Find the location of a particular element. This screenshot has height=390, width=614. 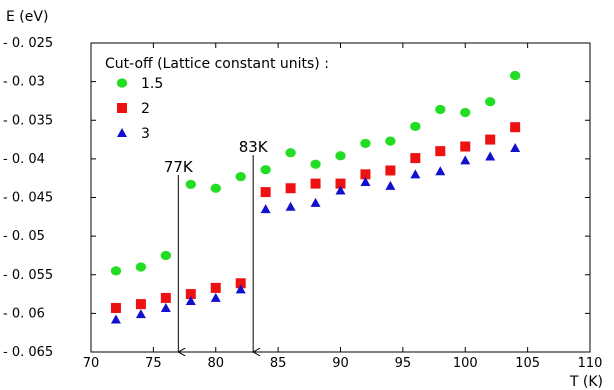

x-tick-label: 90 is located at coordinates (340, 363).